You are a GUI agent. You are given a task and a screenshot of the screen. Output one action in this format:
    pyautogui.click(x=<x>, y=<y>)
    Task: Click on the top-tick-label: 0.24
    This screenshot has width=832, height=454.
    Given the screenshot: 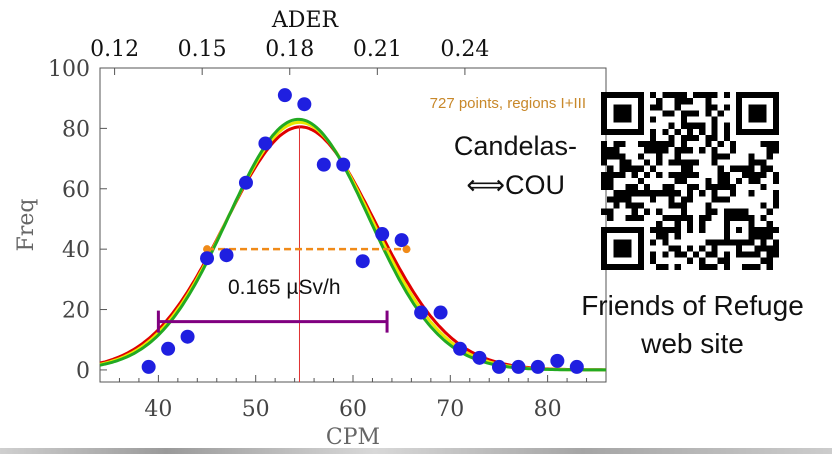 What is the action you would take?
    pyautogui.click(x=464, y=49)
    